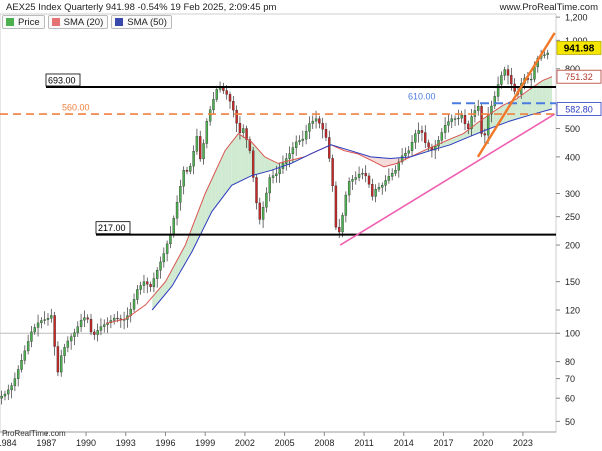 Image resolution: width=602 pixels, height=451 pixels. What do you see at coordinates (572, 217) in the screenshot?
I see `y-tick-label: 250` at bounding box center [572, 217].